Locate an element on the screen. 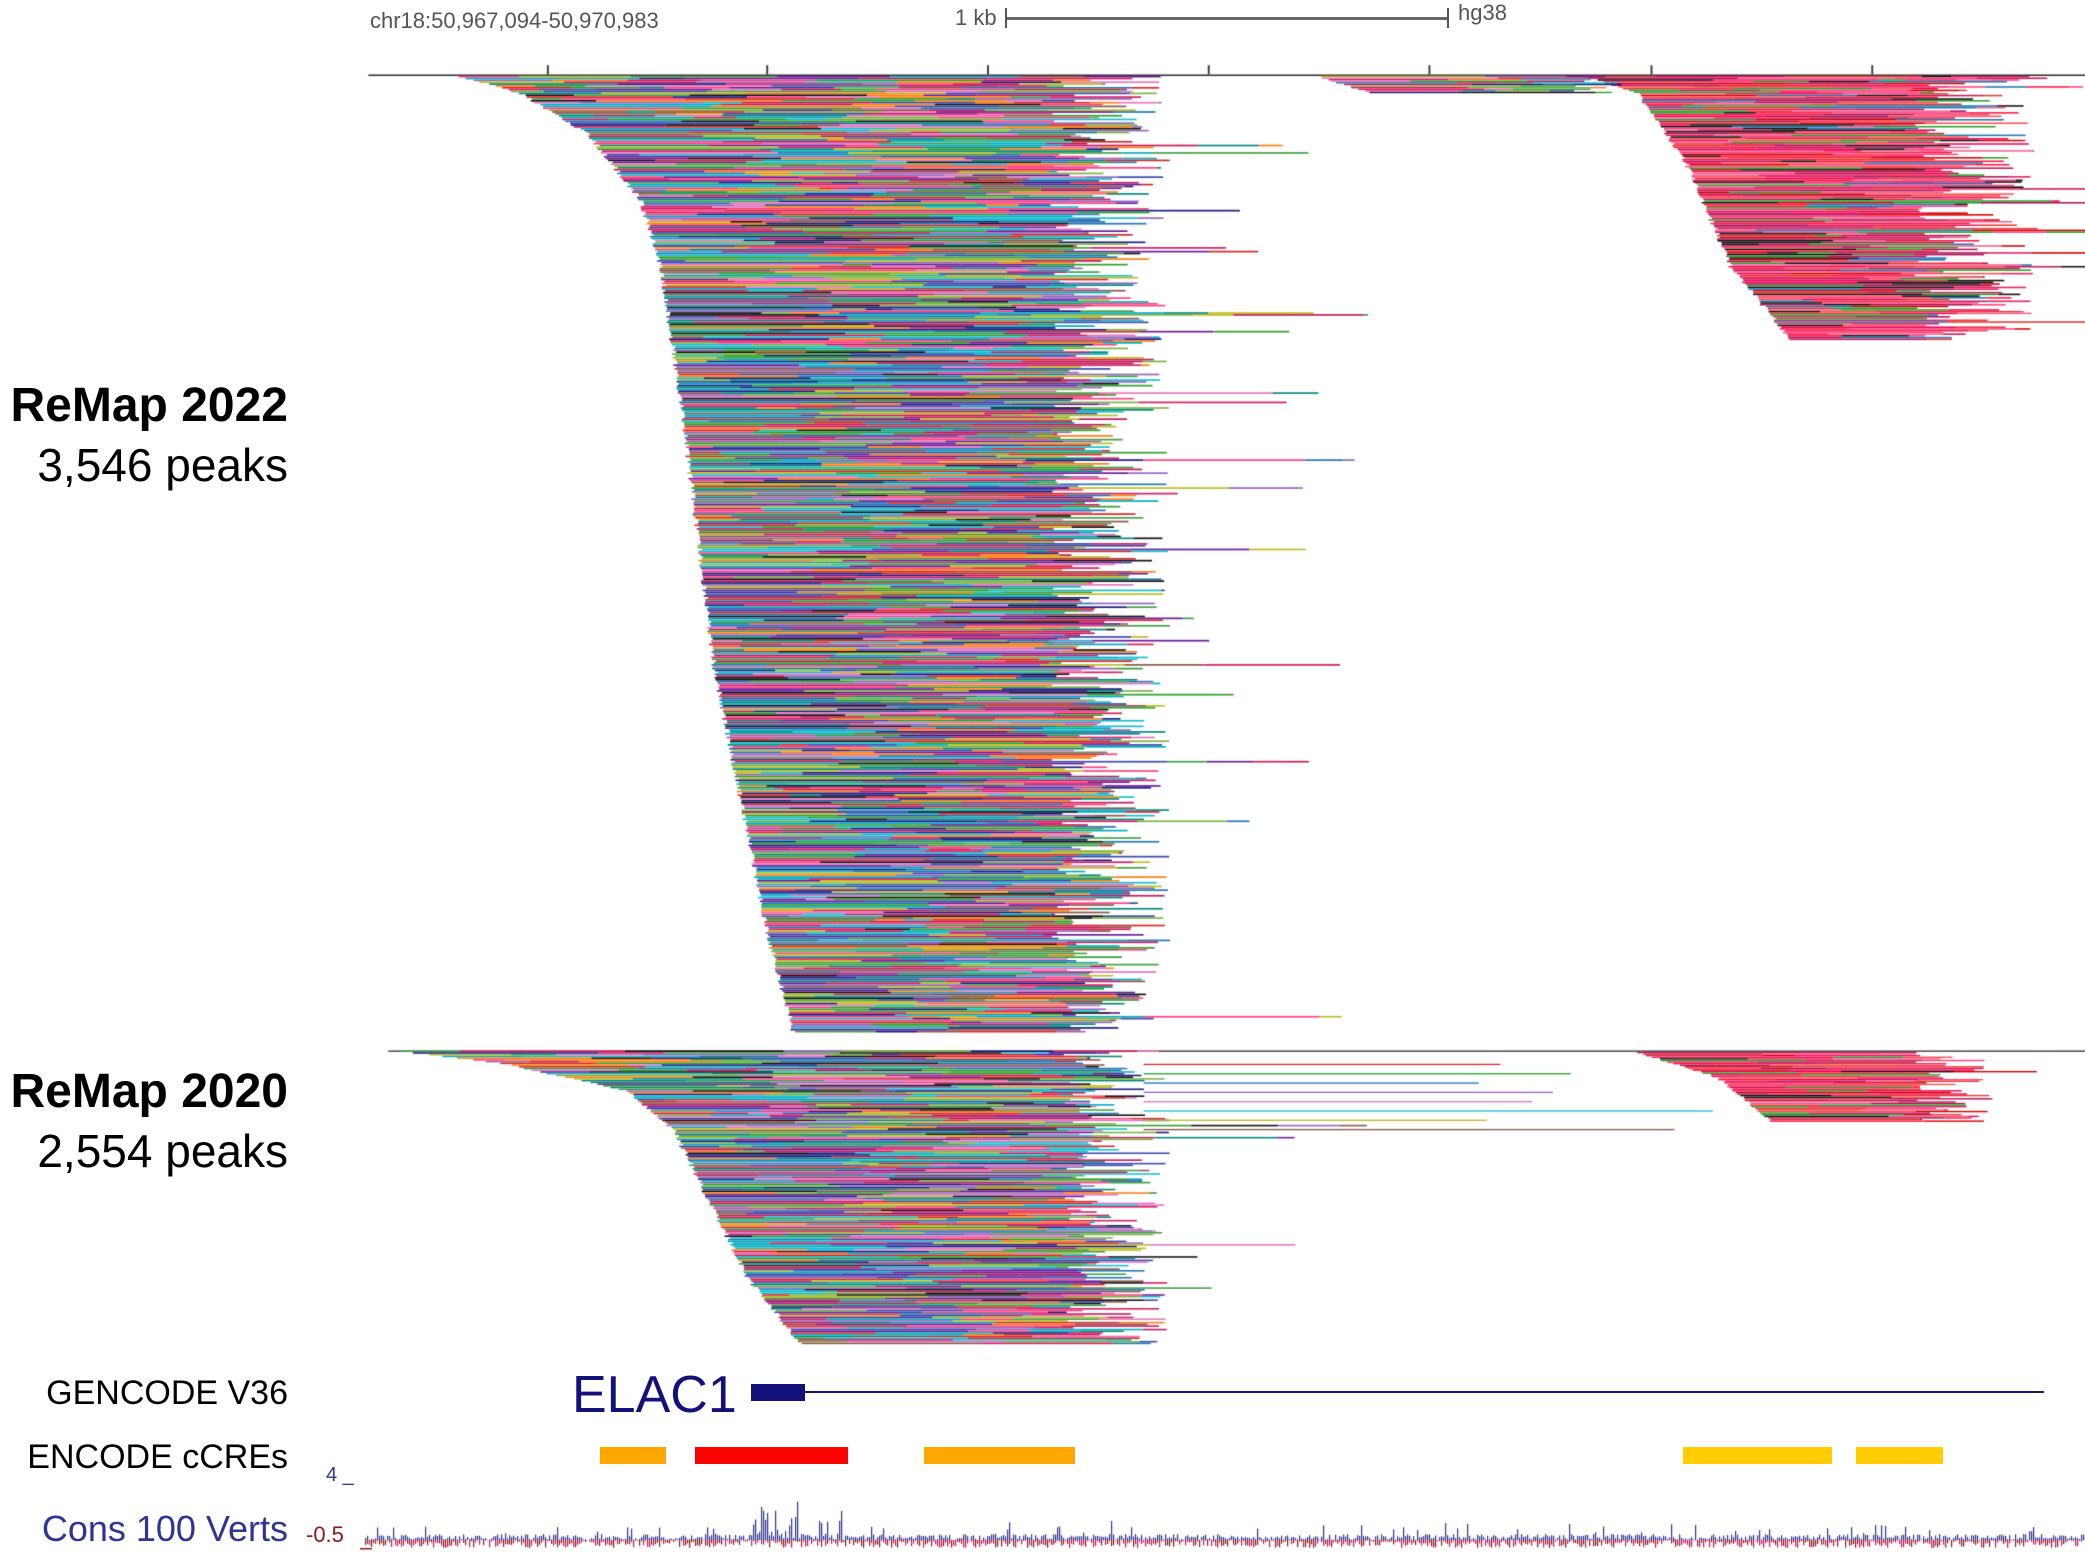 This screenshot has width=2085, height=1560. scale-bar-left-tick is located at coordinates (1006, 18).